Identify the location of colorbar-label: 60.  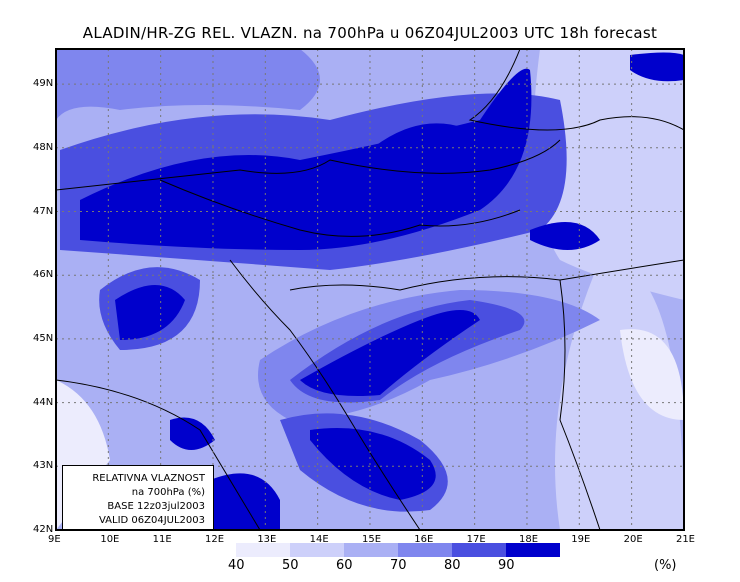
(344, 565).